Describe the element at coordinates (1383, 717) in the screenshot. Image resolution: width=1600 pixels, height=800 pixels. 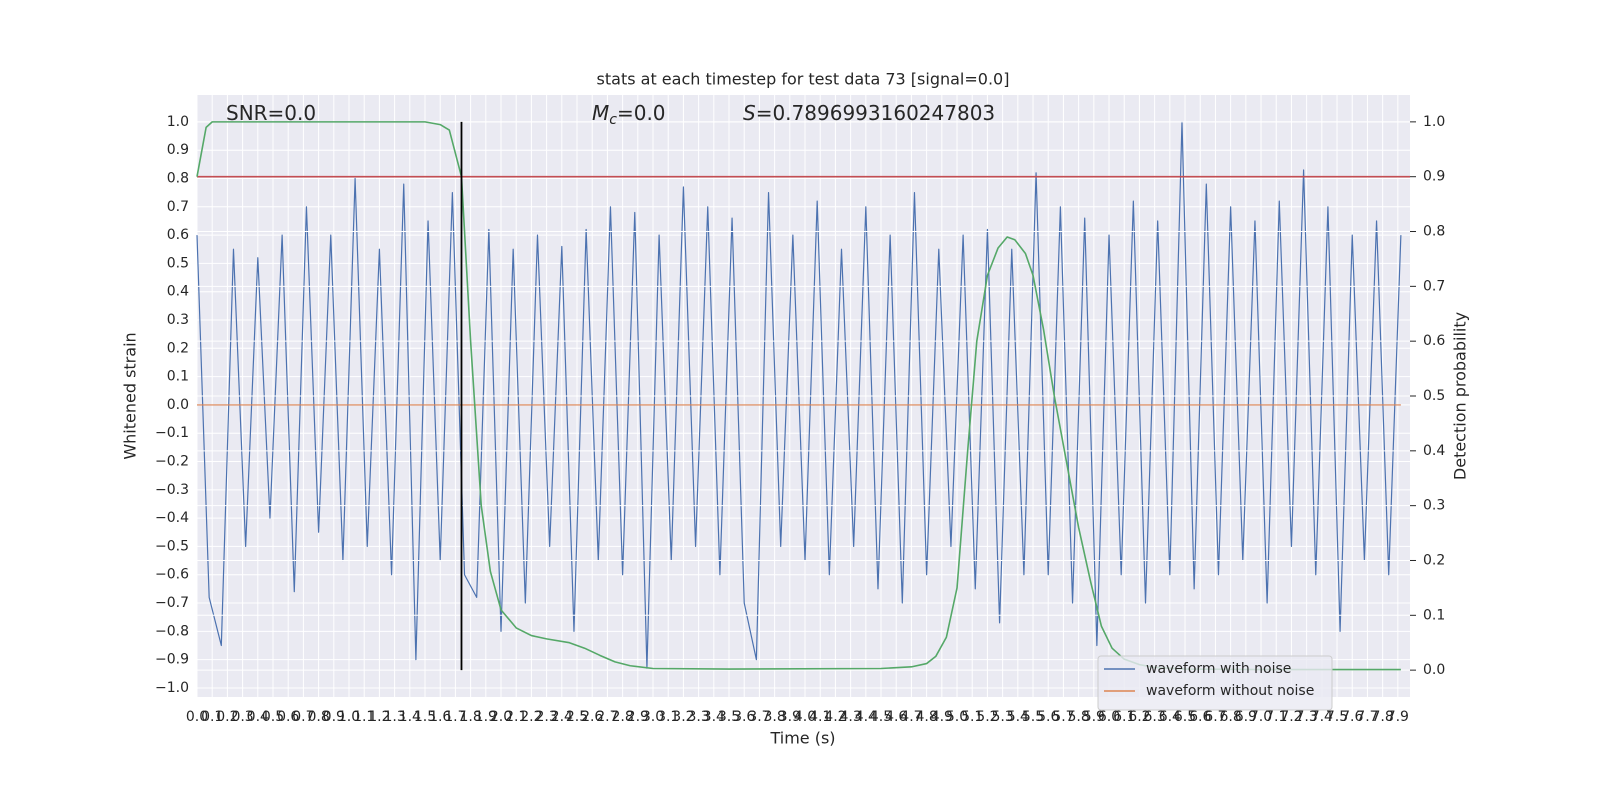
I see `x-tick-label: 7.8` at that location.